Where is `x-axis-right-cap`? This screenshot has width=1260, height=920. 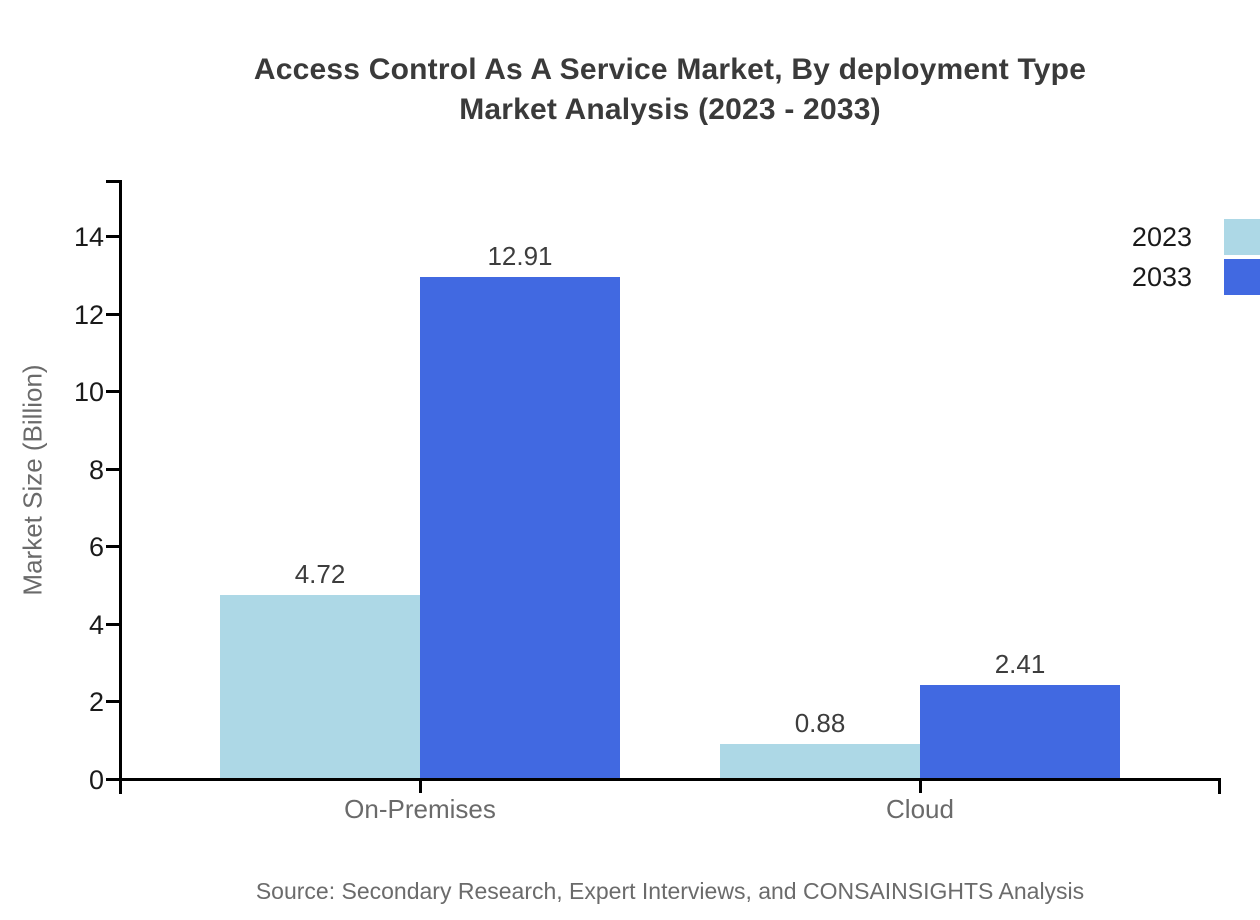 x-axis-right-cap is located at coordinates (1219, 786).